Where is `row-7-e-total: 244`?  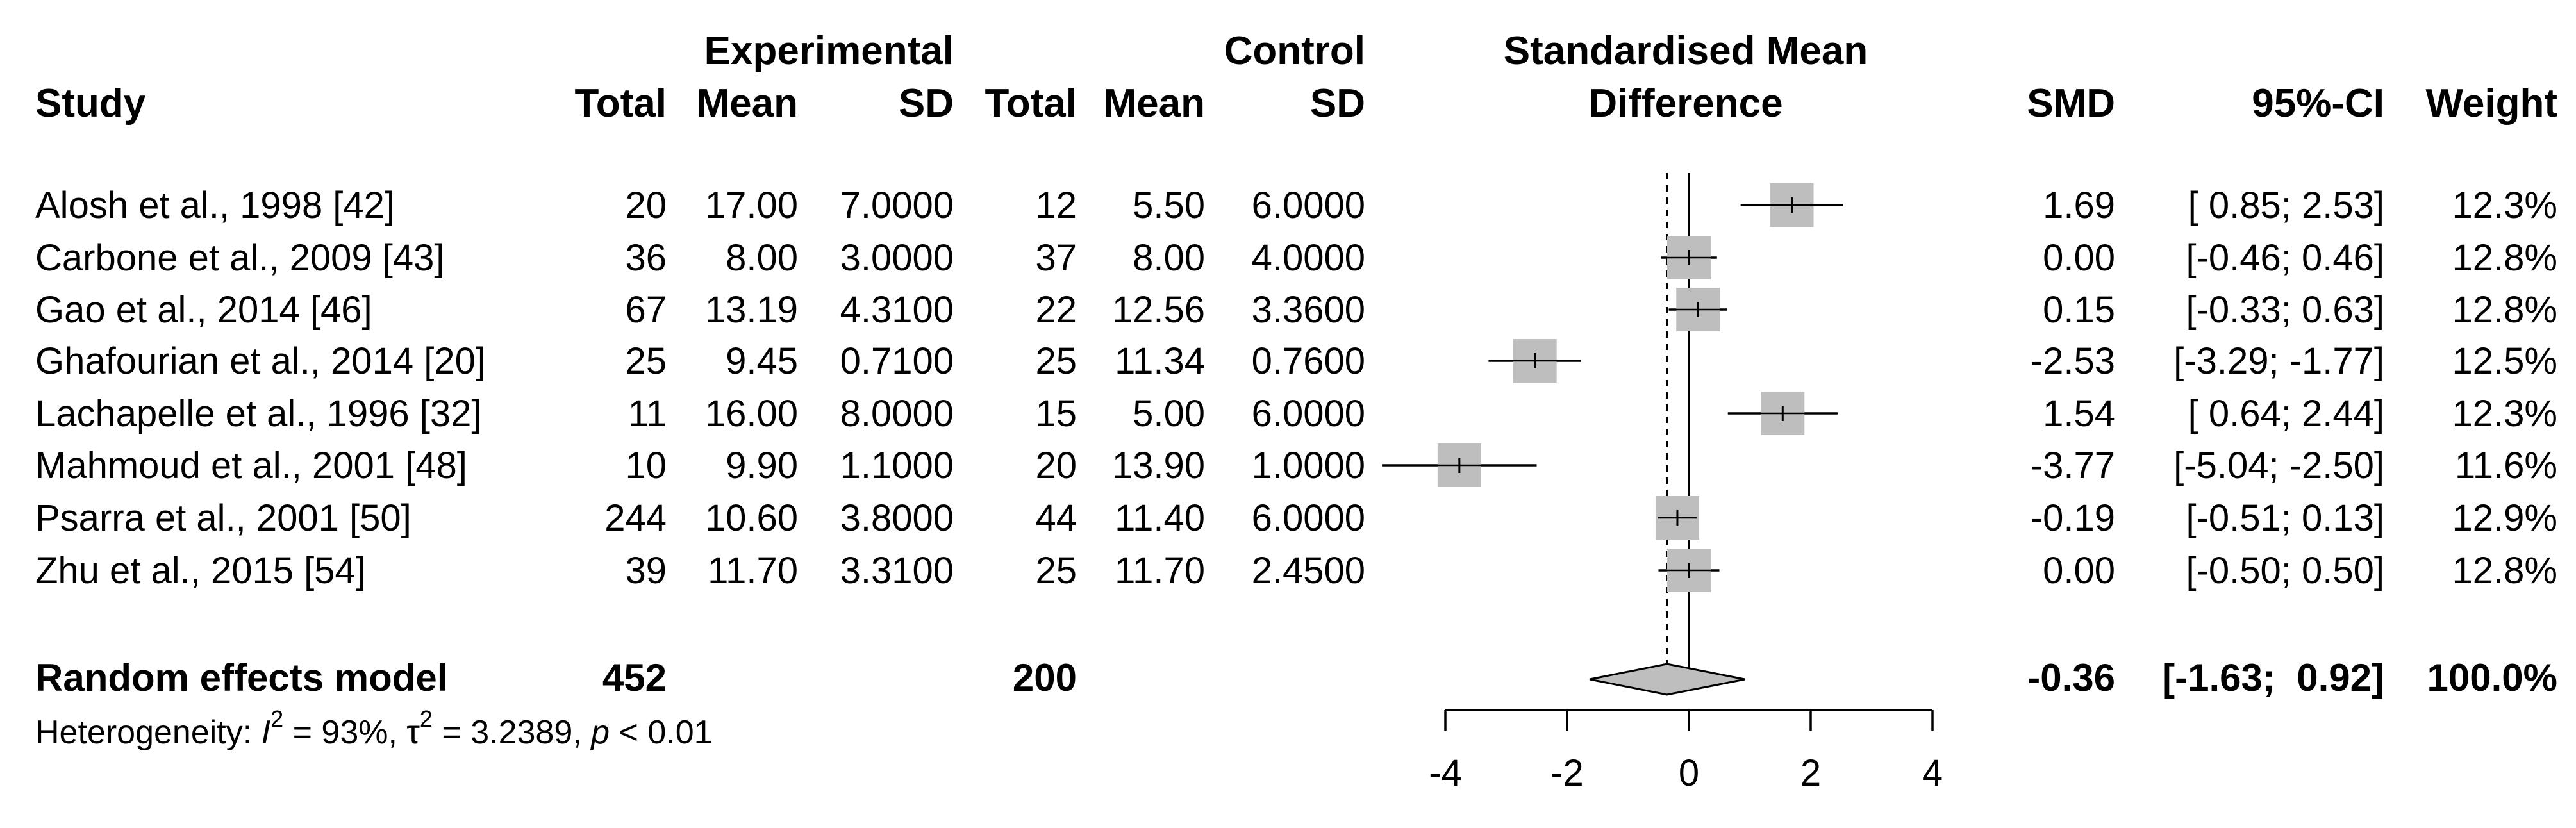
row-7-e-total: 244 is located at coordinates (635, 518).